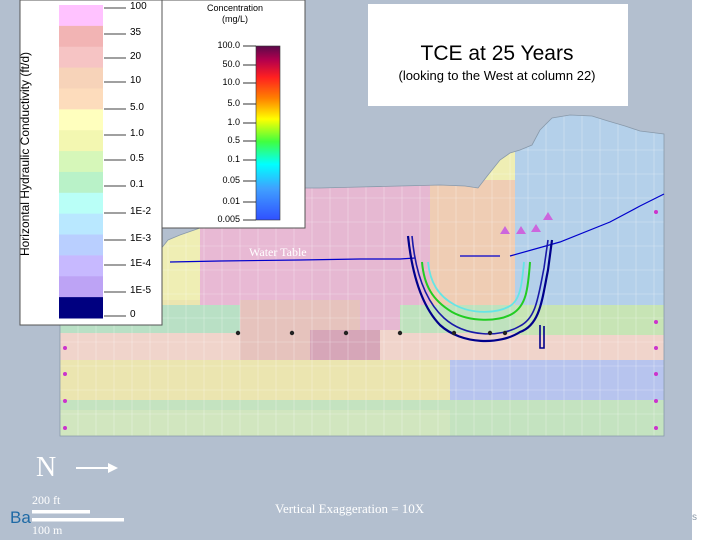  I want to click on k-axis-label-text: Horizontal Hydraulic Conductivity (ft/d), so click(25, 154).